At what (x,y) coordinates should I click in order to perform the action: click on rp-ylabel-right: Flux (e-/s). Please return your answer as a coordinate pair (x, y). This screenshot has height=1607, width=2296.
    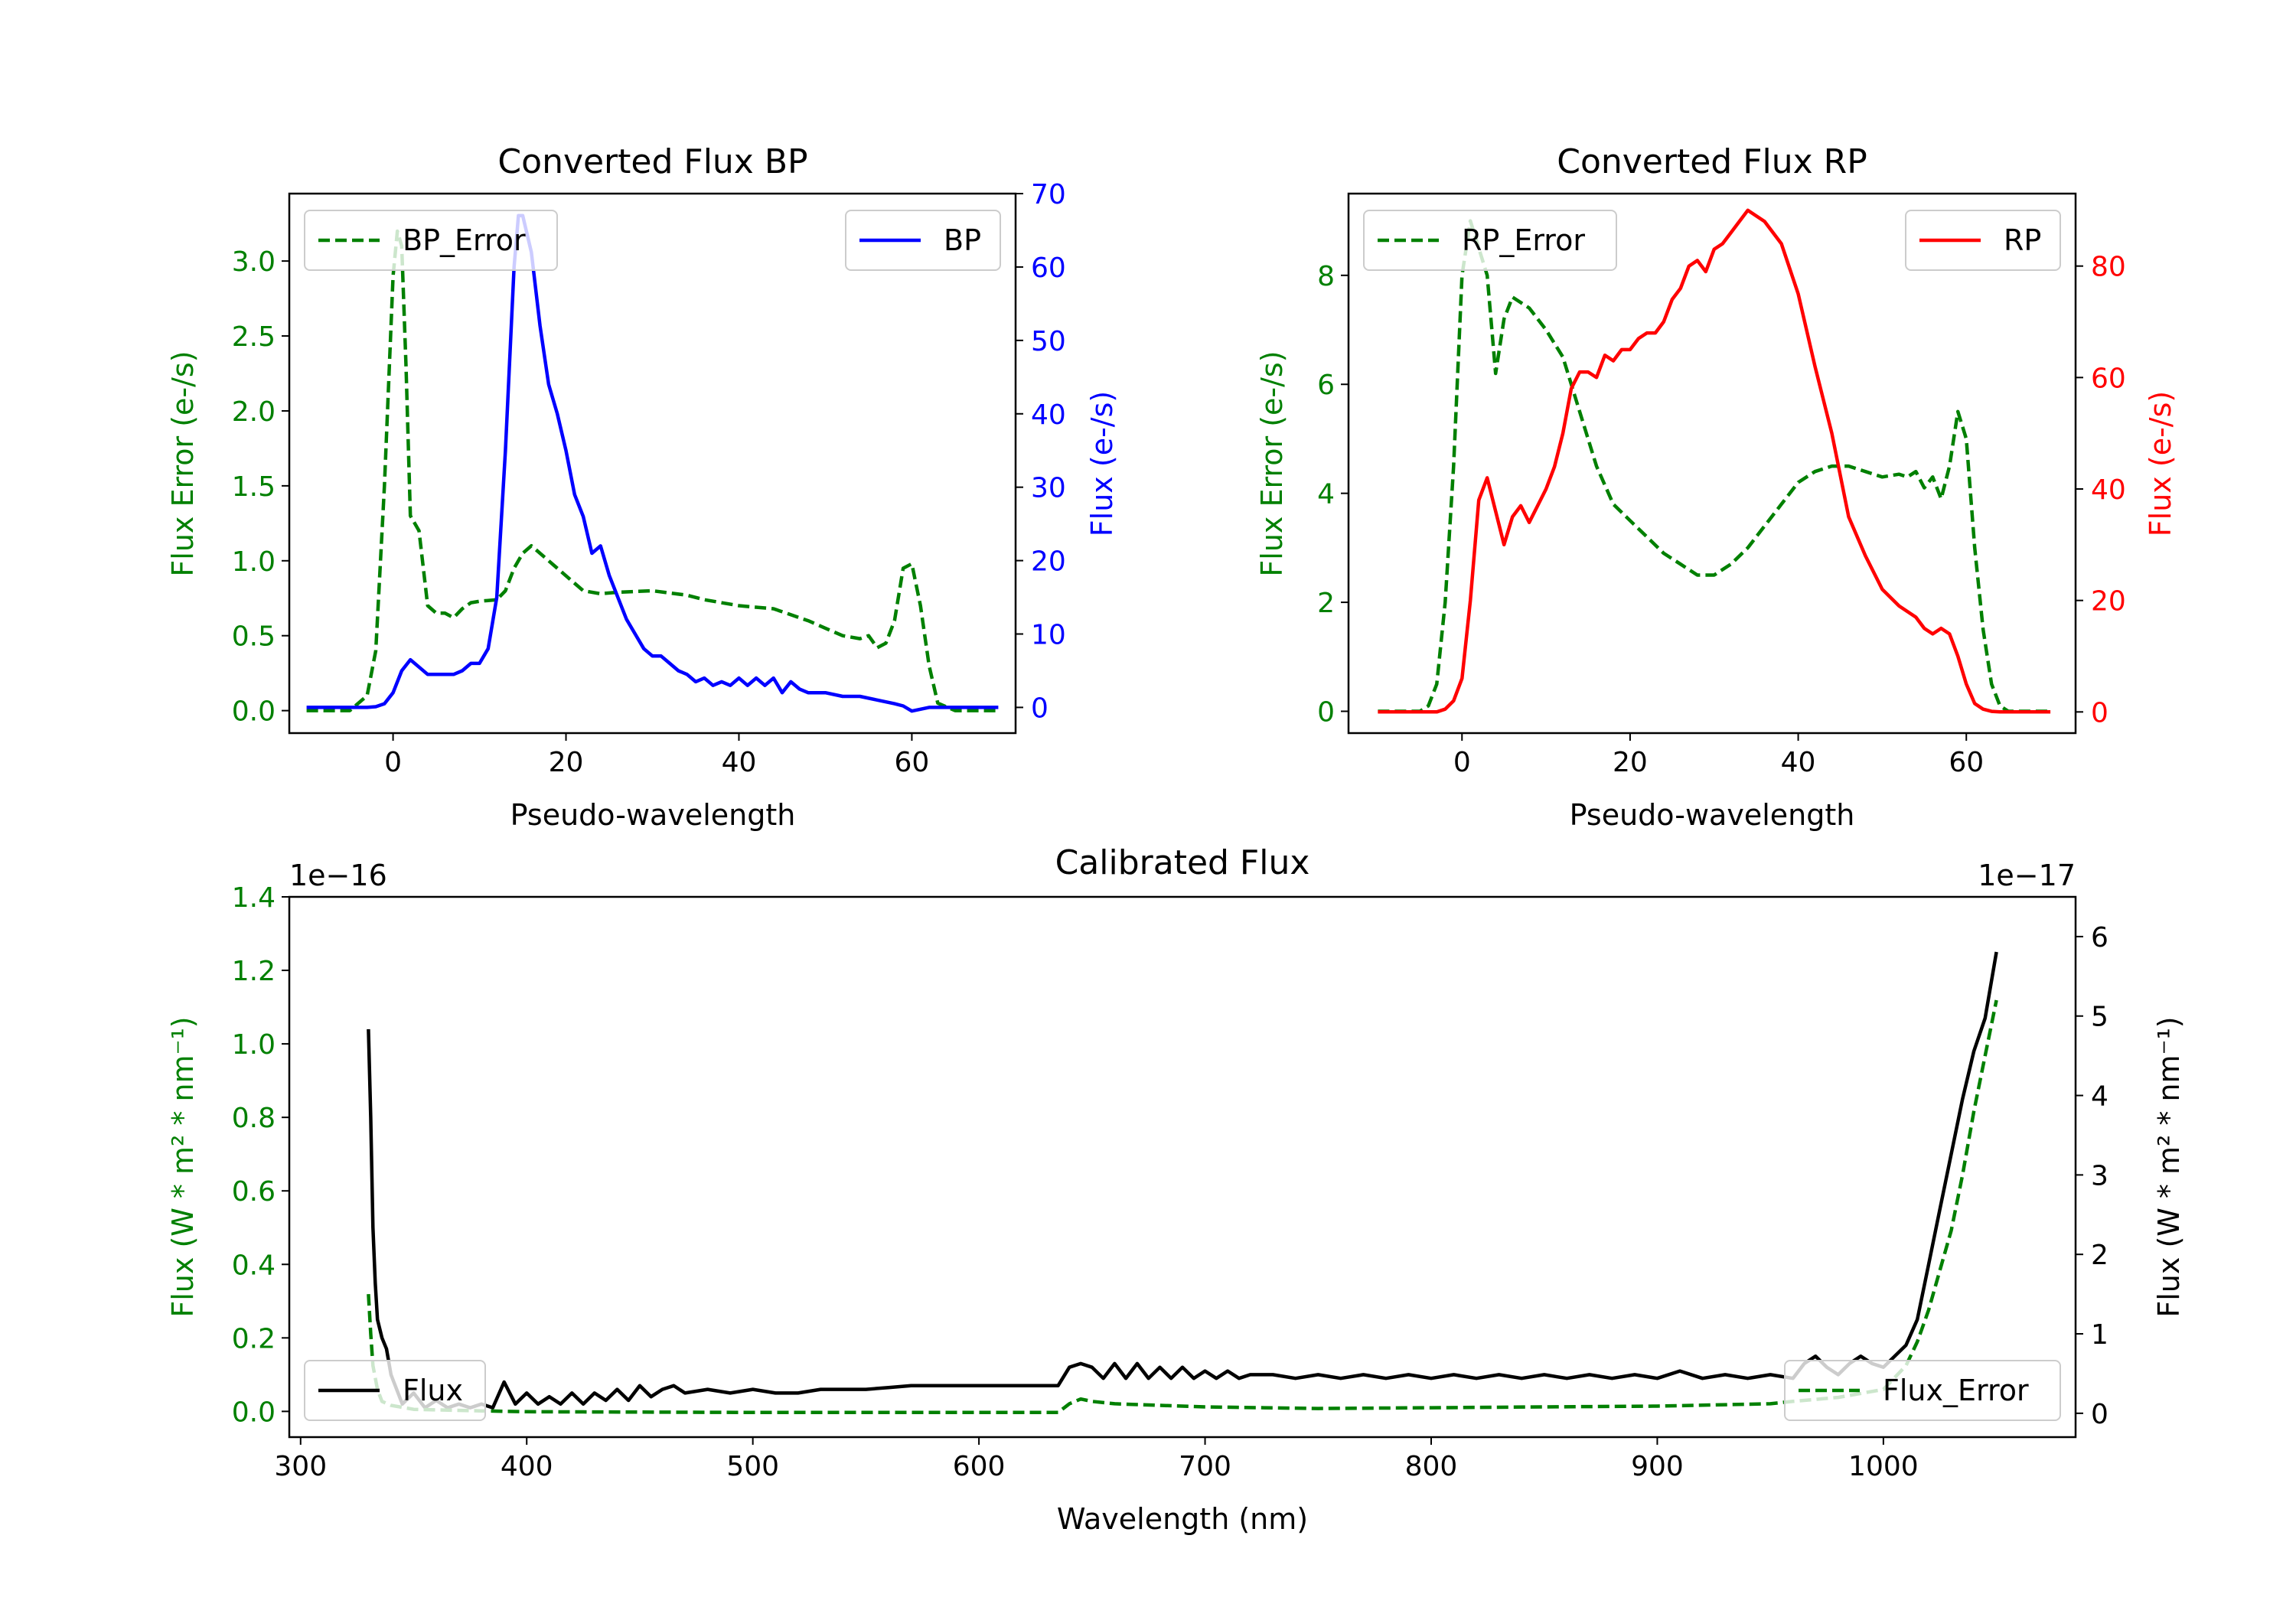
    Looking at the image, I should click on (2160, 463).